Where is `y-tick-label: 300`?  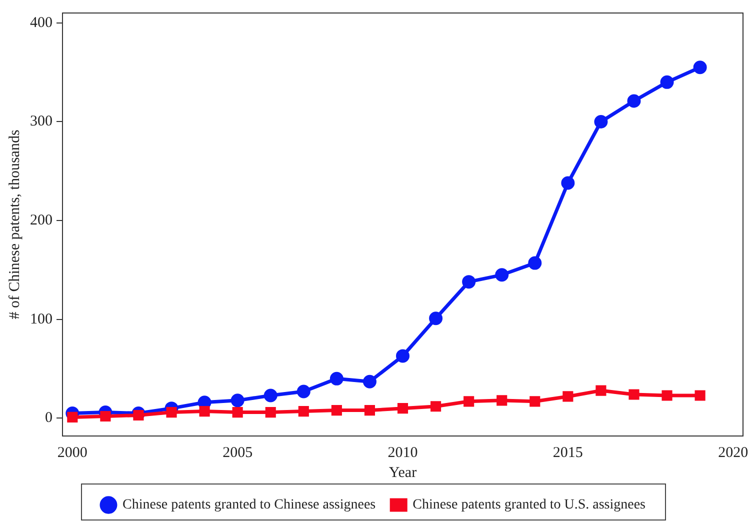
y-tick-label: 300 is located at coordinates (41, 122).